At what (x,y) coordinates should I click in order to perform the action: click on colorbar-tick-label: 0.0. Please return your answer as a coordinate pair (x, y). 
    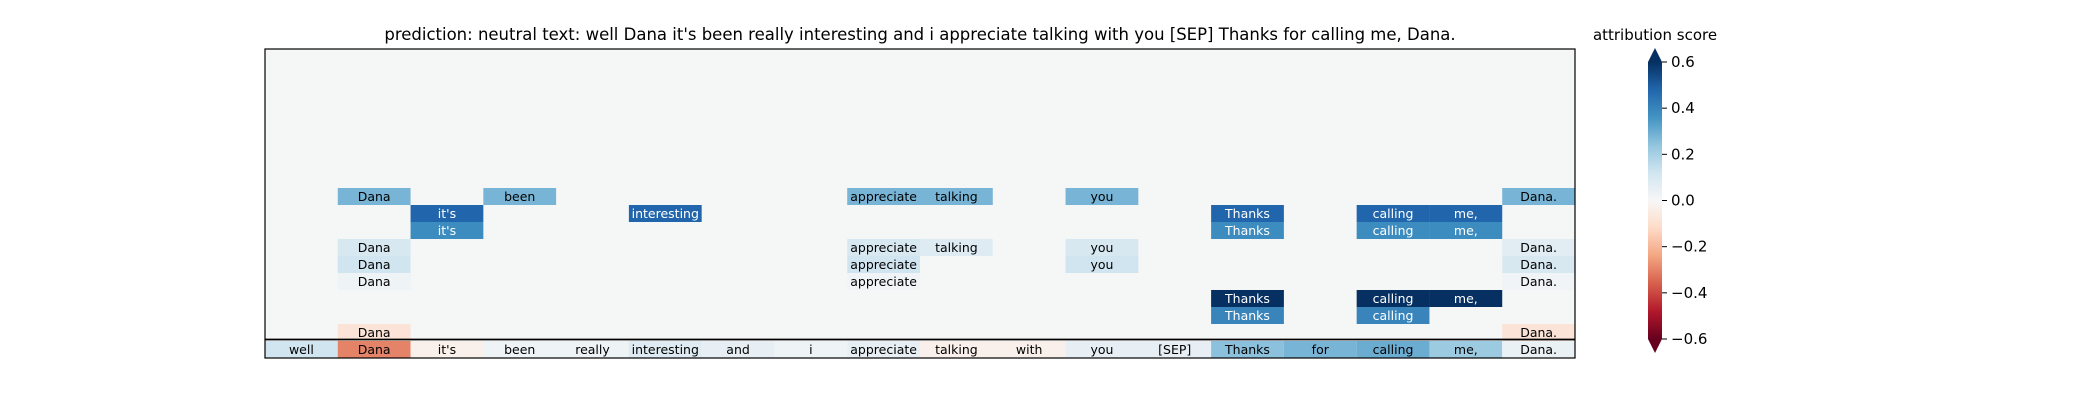
    Looking at the image, I should click on (1683, 201).